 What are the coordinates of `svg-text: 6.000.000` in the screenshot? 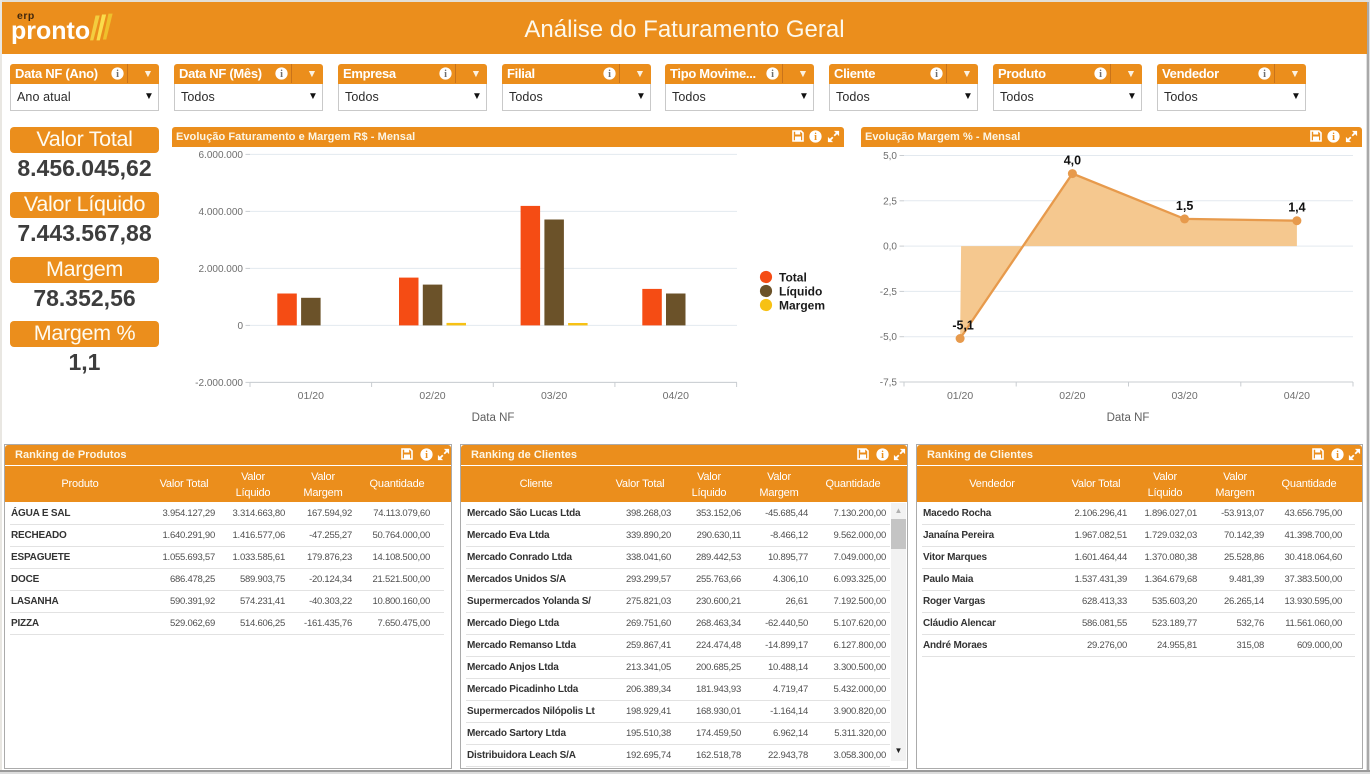 It's located at (221, 155).